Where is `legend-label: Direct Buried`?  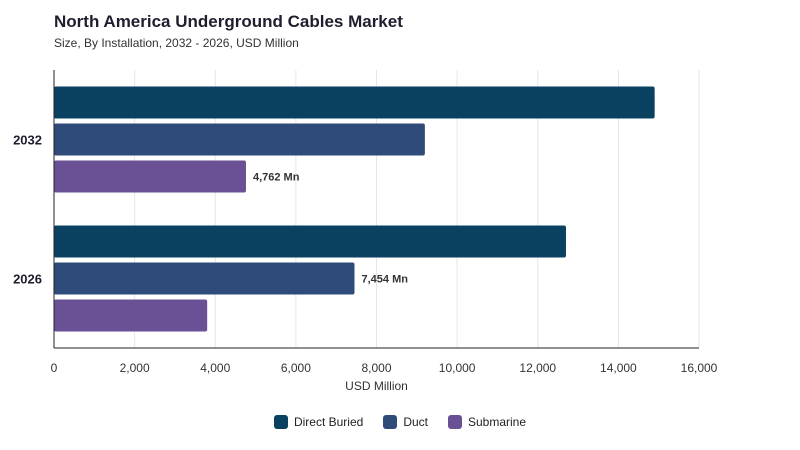
legend-label: Direct Buried is located at coordinates (328, 422).